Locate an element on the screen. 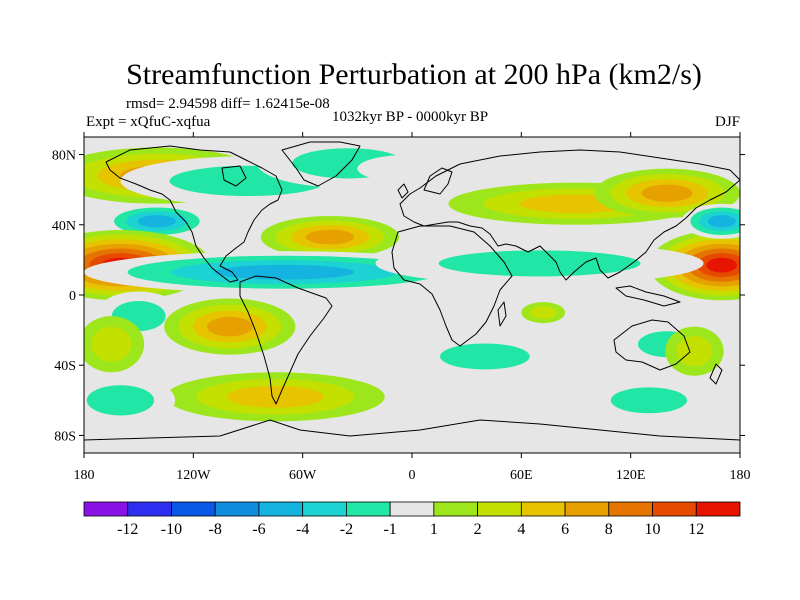 This screenshot has height=600, width=800. hudson-bay is located at coordinates (234, 176).